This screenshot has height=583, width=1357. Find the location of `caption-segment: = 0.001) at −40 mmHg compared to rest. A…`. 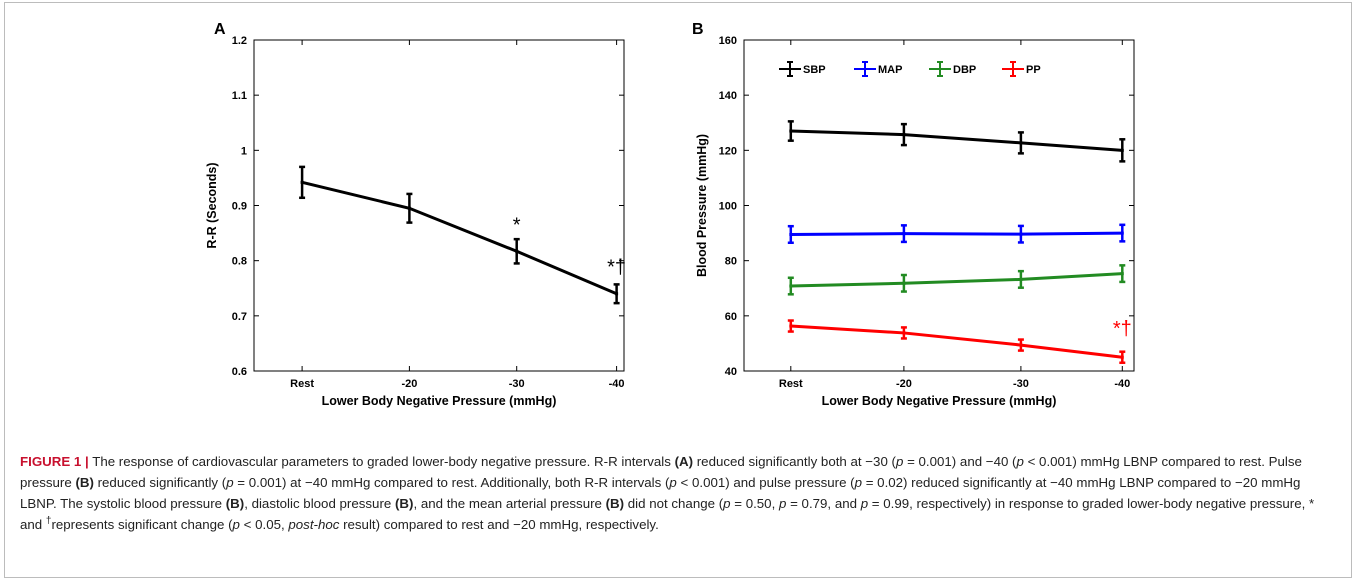

caption-segment: = 0.001) at −40 mmHg compared to rest. A… is located at coordinates (451, 482).